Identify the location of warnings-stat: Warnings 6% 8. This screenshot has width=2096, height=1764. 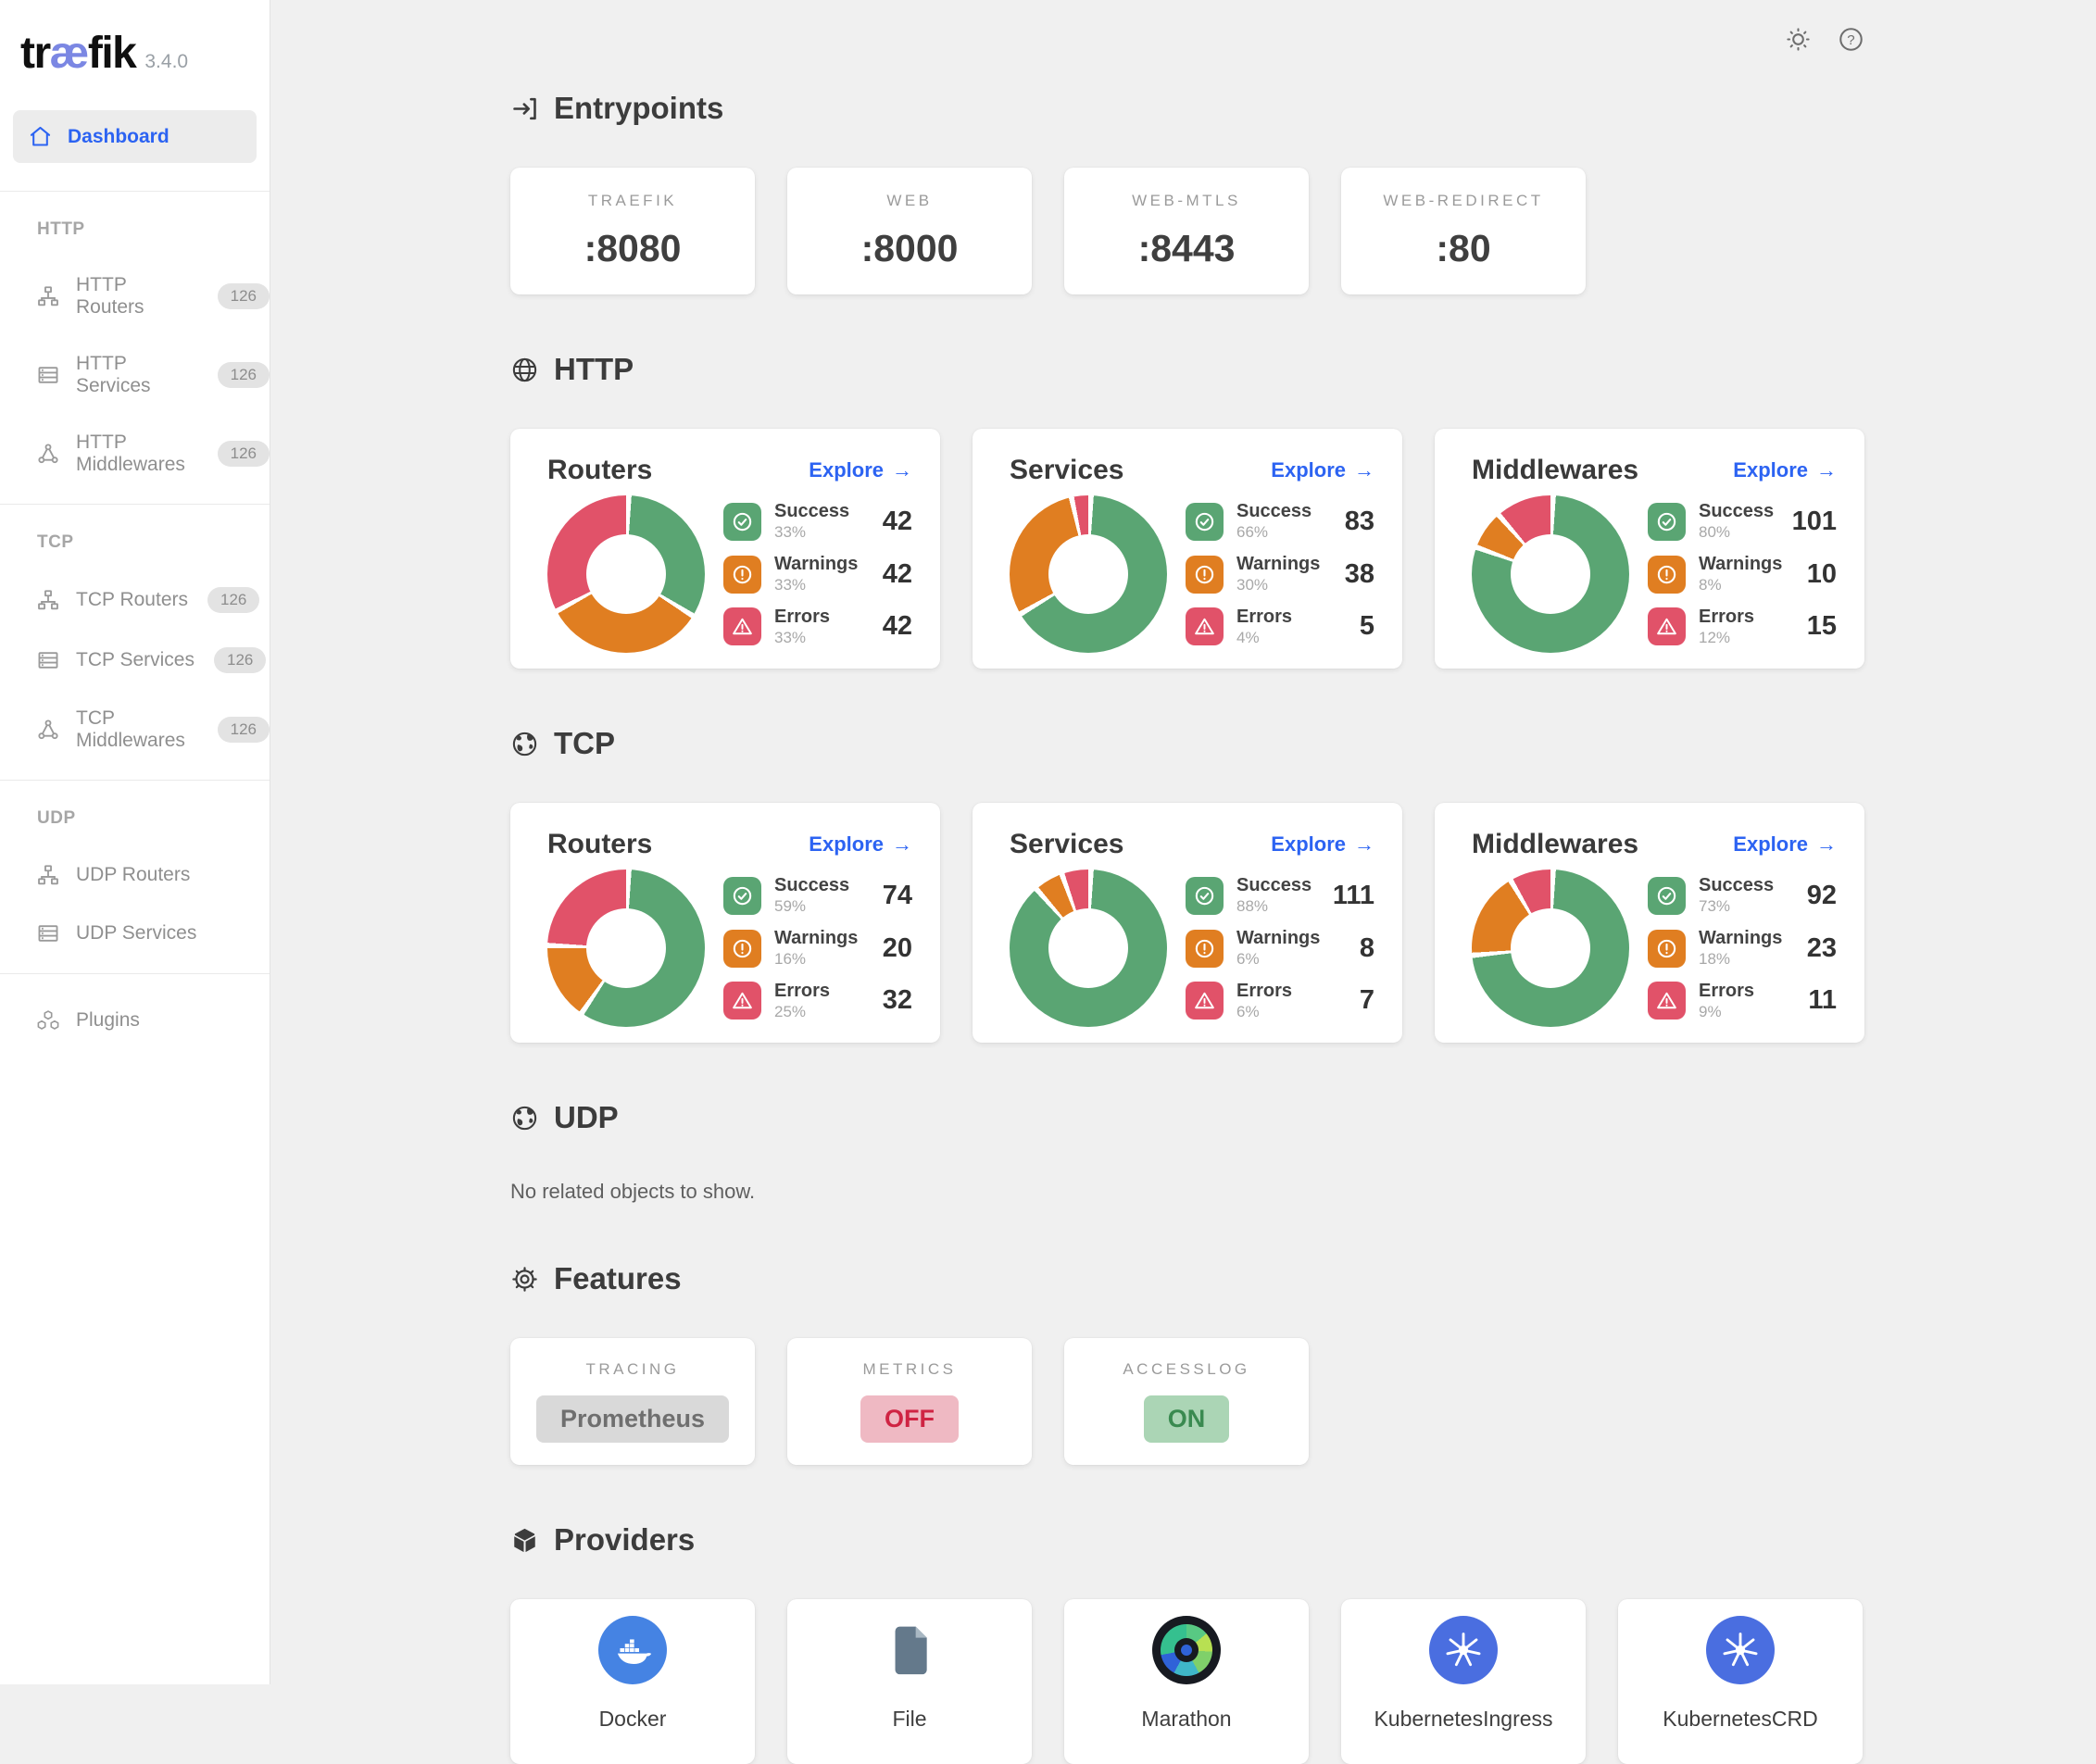
(1280, 948).